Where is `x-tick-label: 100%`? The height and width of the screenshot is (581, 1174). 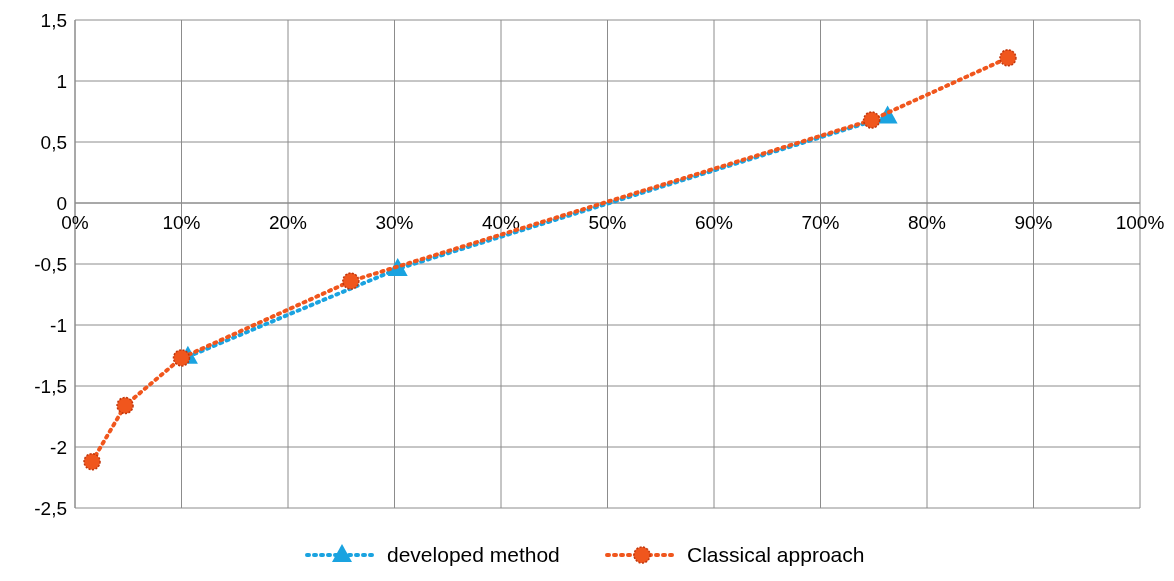
x-tick-label: 100% is located at coordinates (1140, 222).